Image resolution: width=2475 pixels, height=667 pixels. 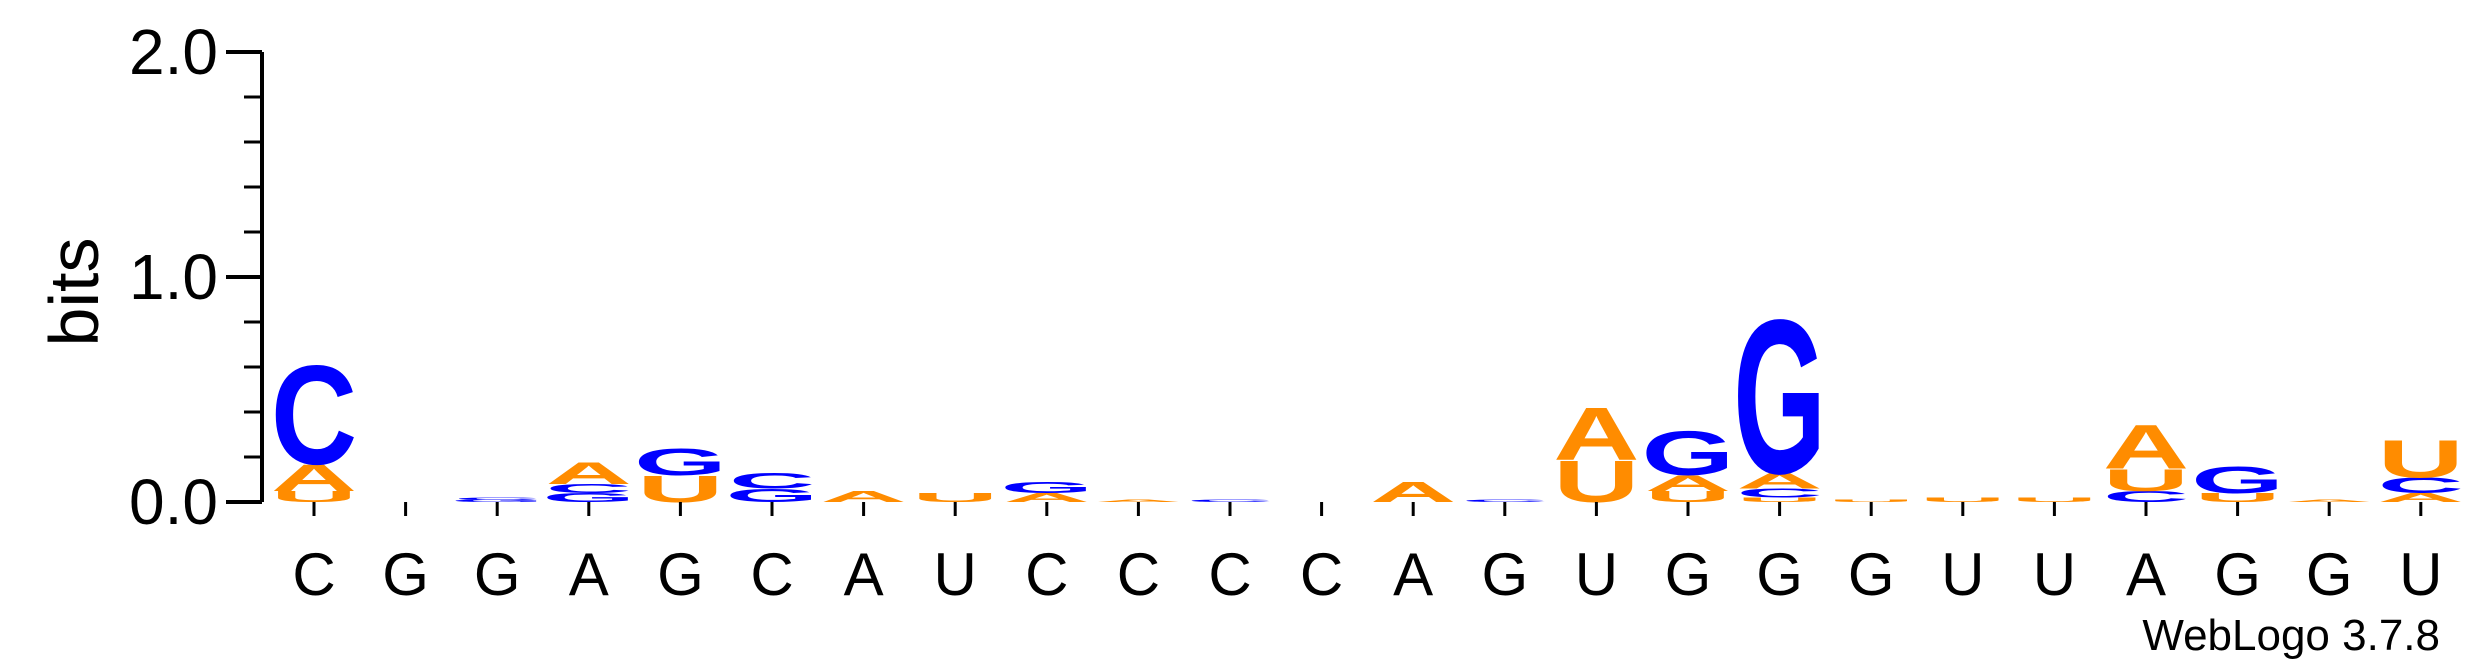 I want to click on weblogo-credit: WebLogo 3.7.8, so click(x=2291, y=635).